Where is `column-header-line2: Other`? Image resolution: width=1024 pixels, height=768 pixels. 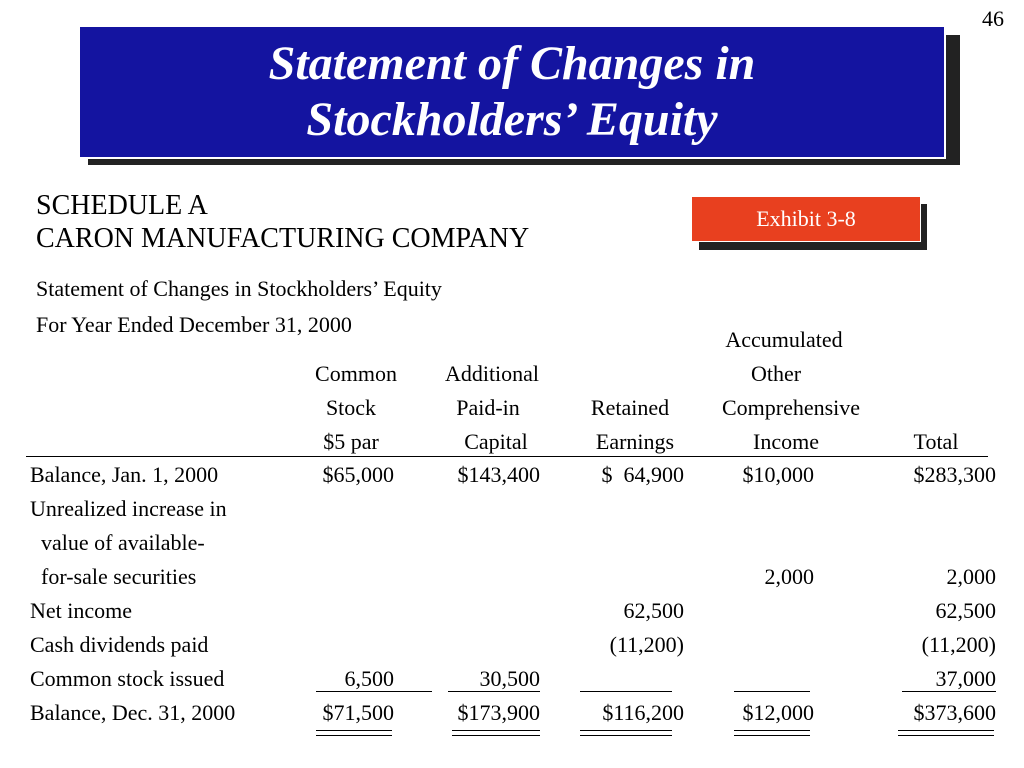 column-header-line2: Other is located at coordinates (776, 373).